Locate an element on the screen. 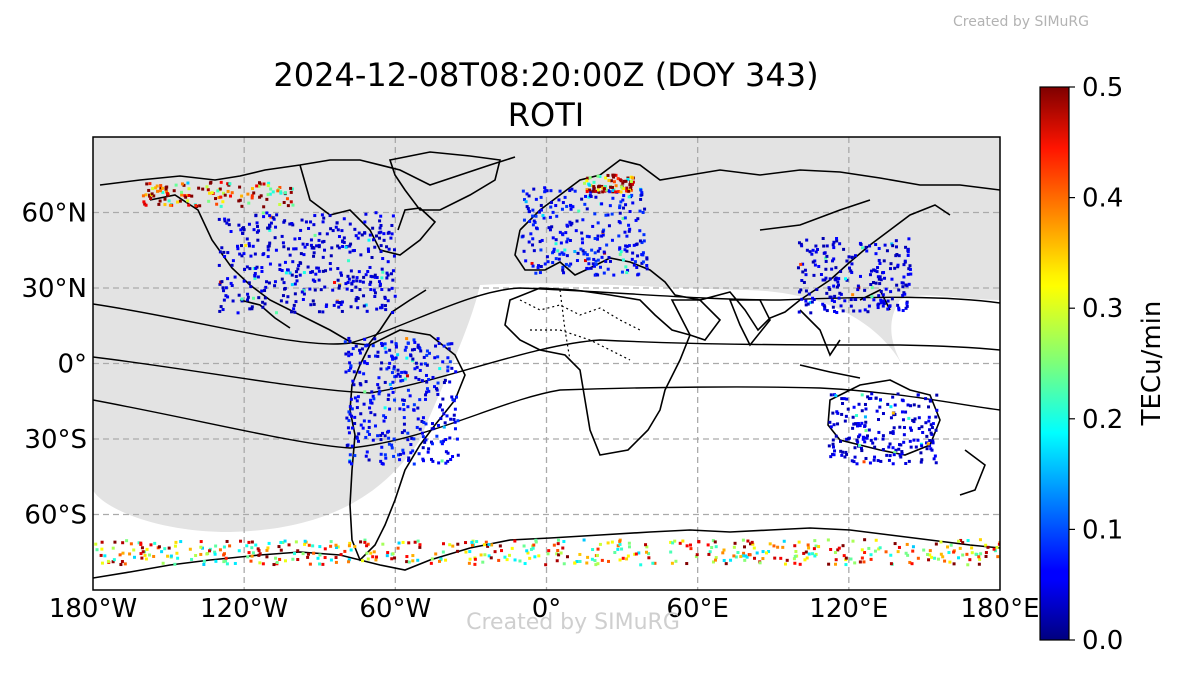 The height and width of the screenshot is (677, 1179). latitude-tick-labels: 60°N30°N0°30°S60°S is located at coordinates (54, 365).